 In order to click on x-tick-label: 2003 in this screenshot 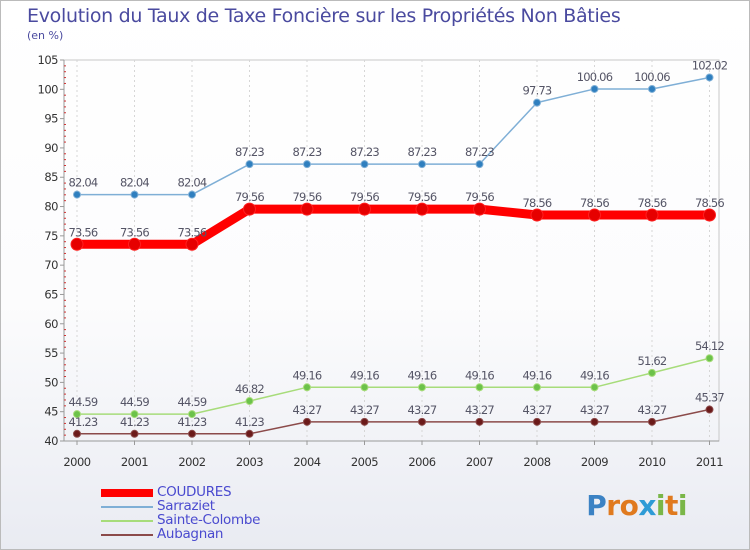, I will do `click(249, 462)`.